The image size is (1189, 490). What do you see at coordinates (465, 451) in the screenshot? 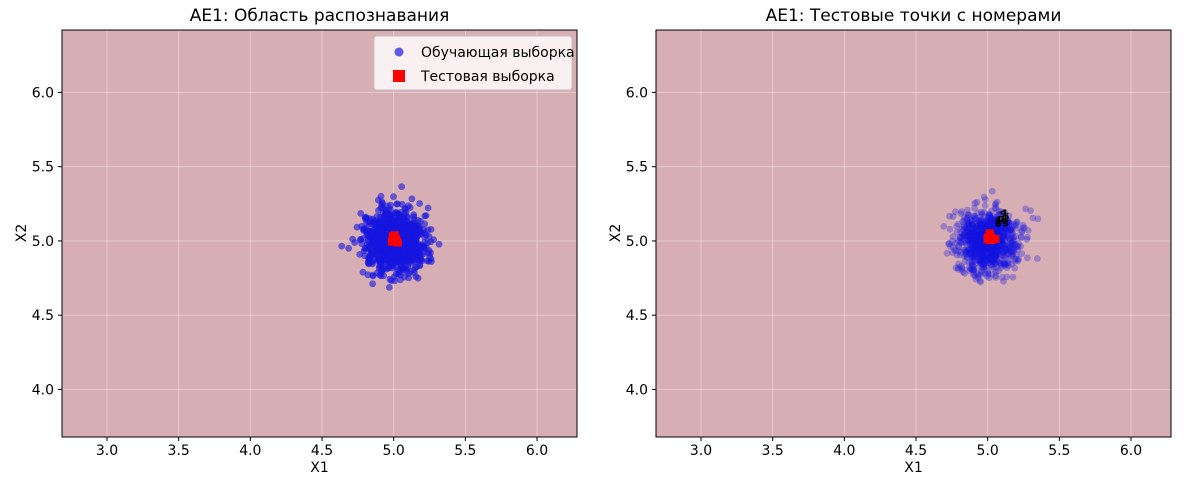
I see `x-tick-label: 5.5` at bounding box center [465, 451].